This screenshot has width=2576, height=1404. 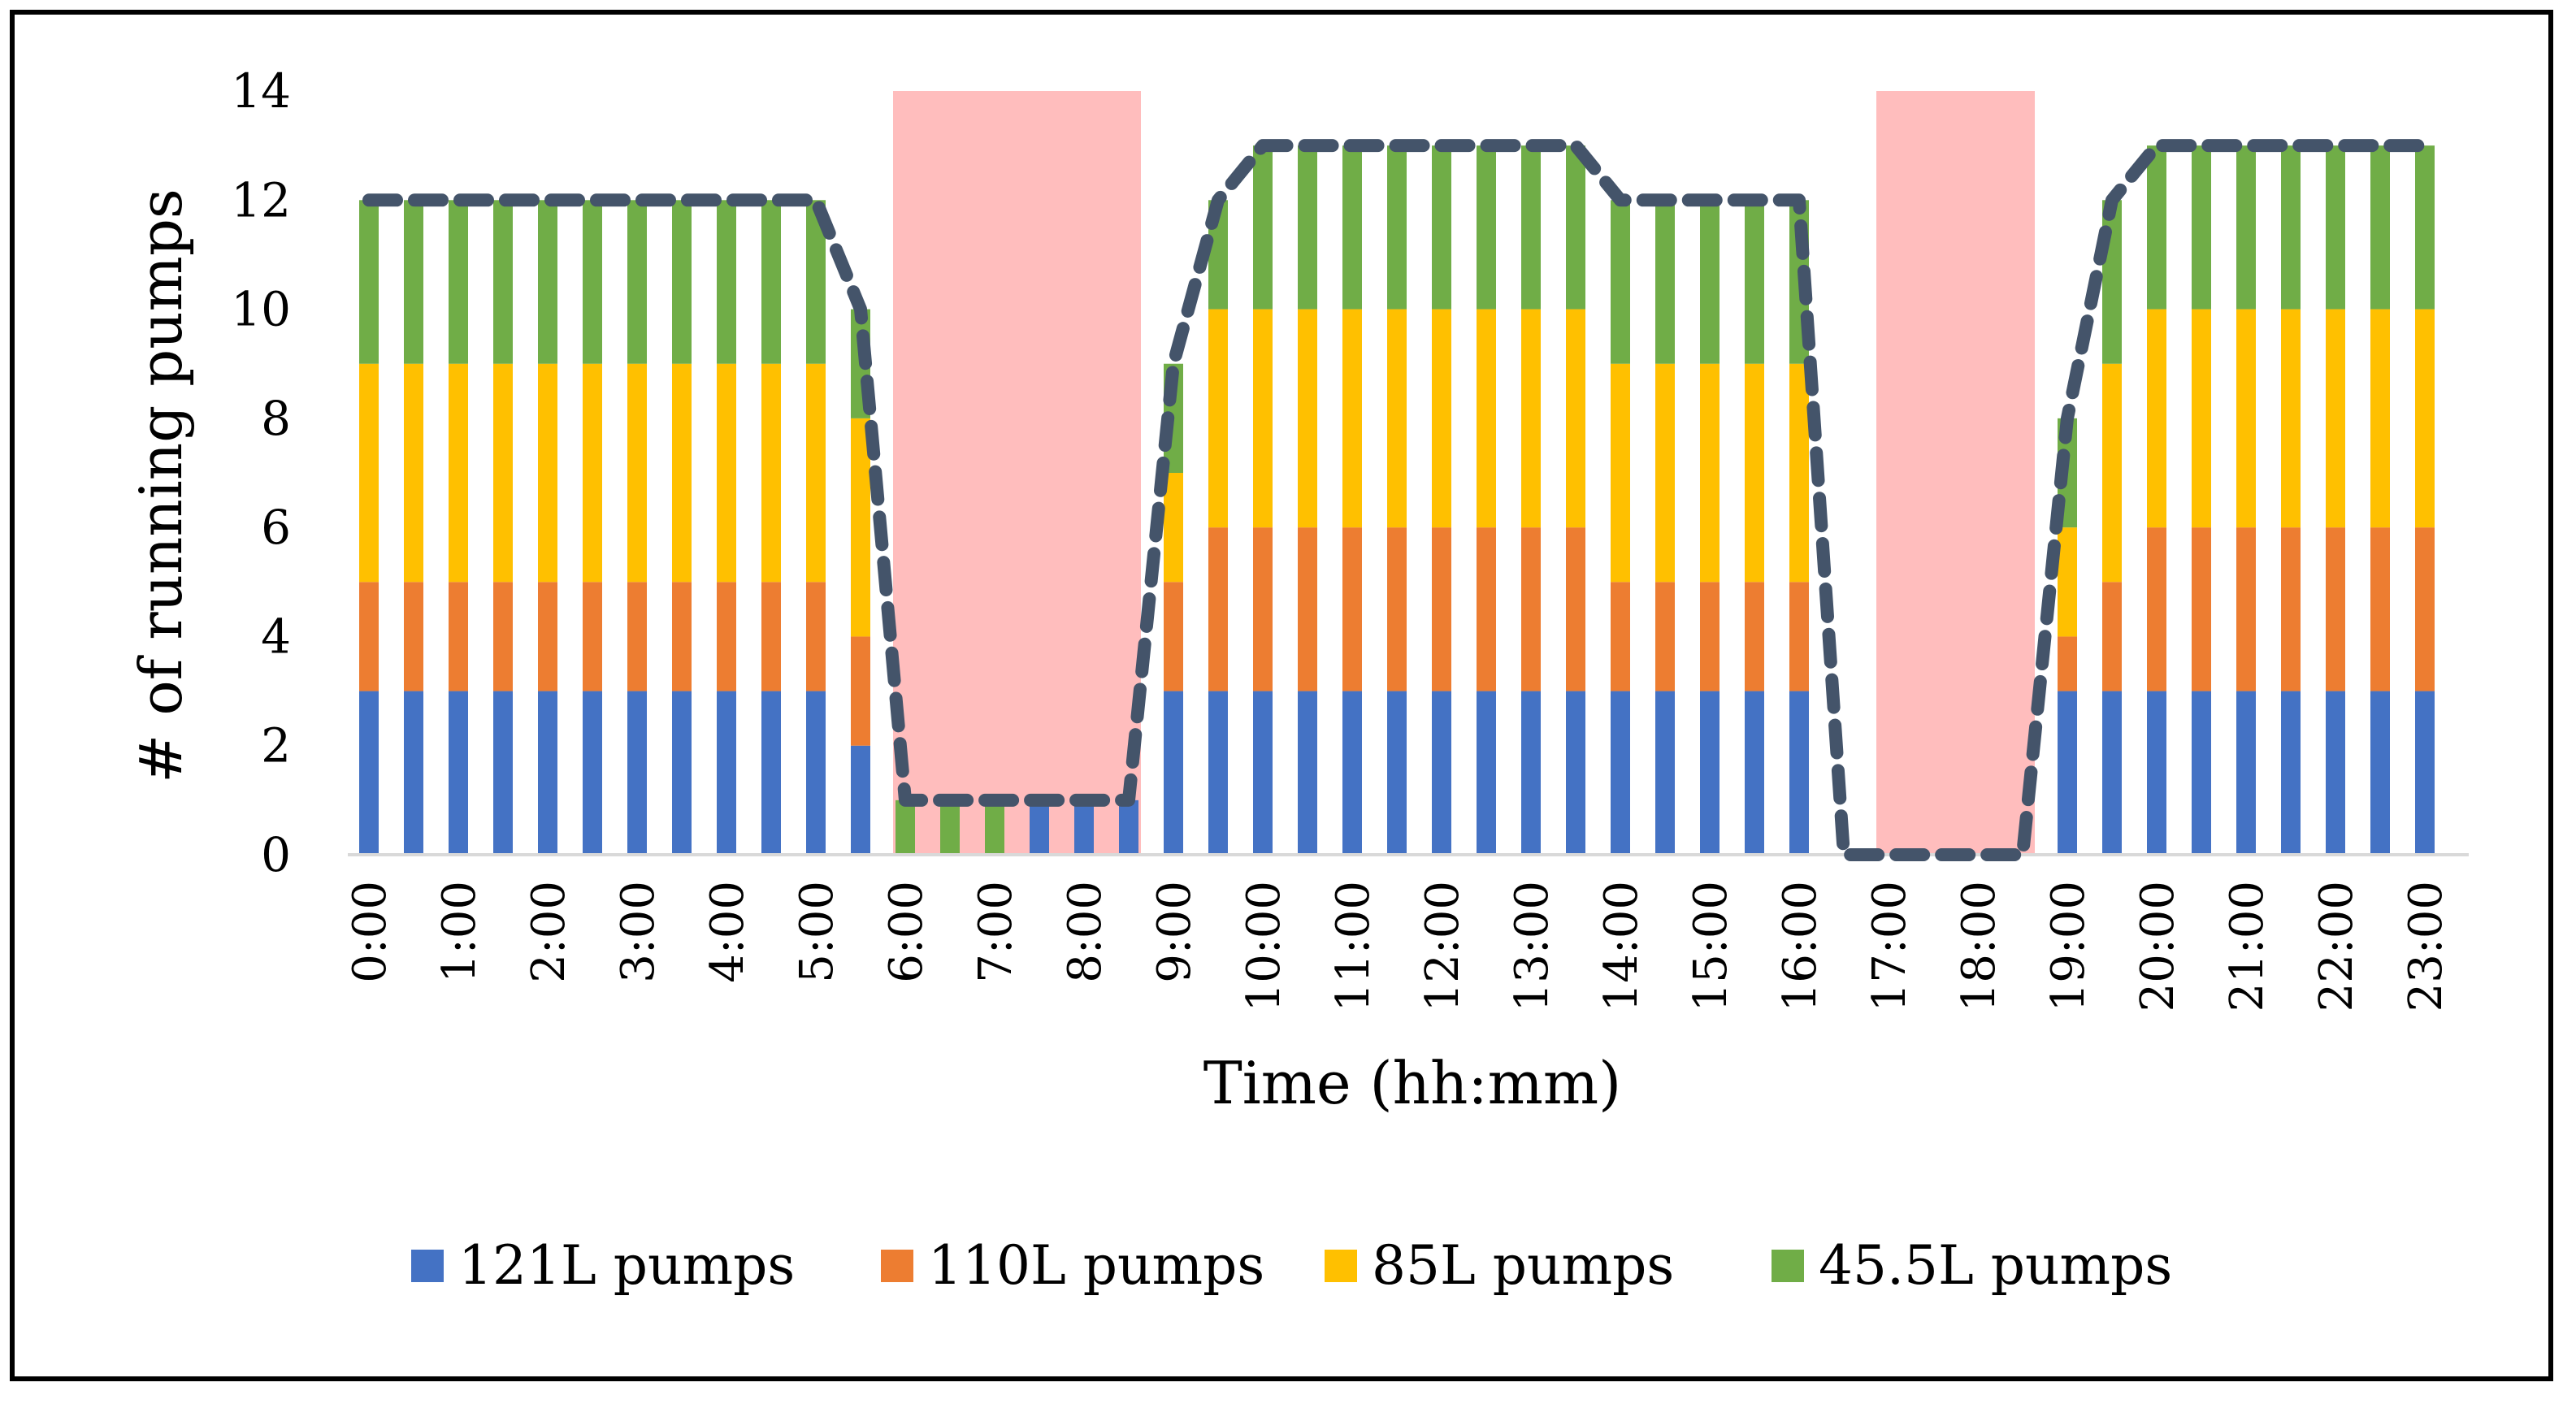 I want to click on x-tick-label: 22:00, so click(x=2337, y=946).